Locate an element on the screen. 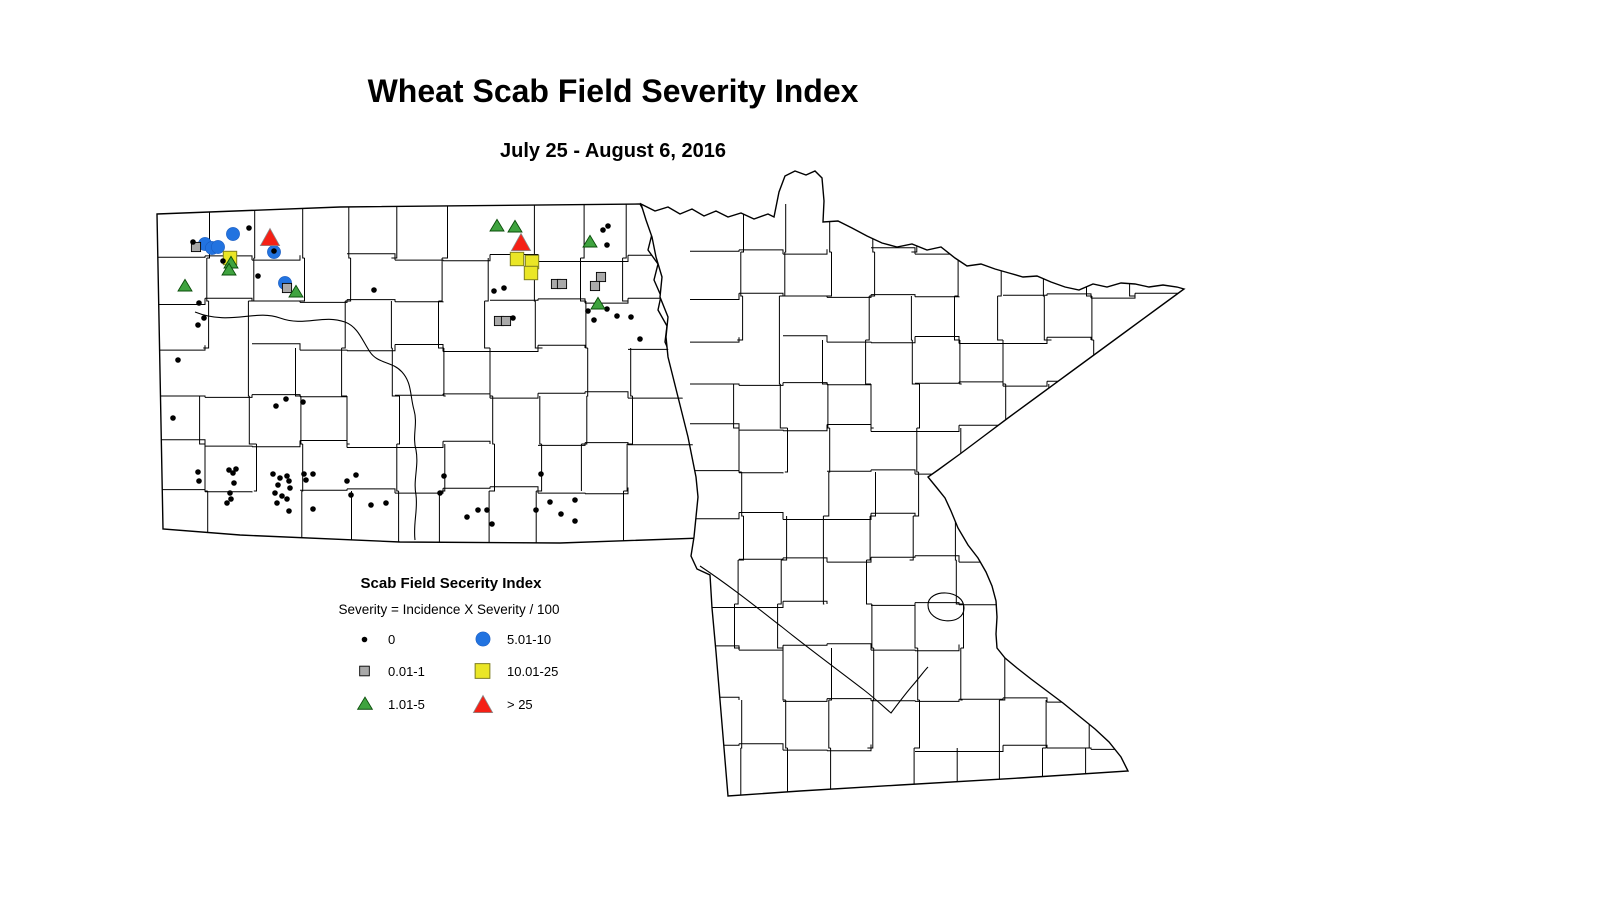  legend-label: 10.01-25 is located at coordinates (532, 671).